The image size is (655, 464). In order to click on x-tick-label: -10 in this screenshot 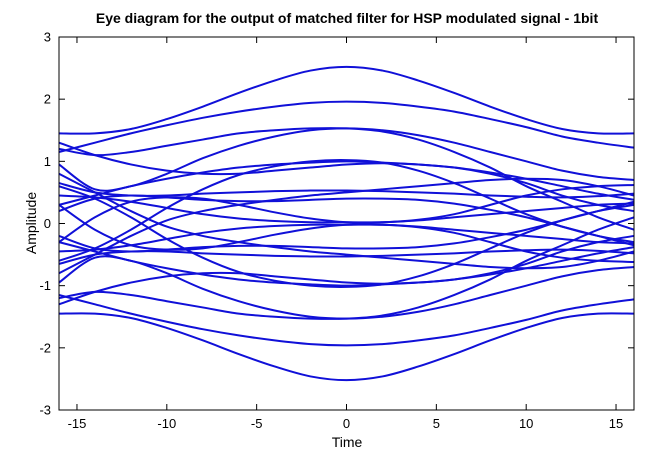, I will do `click(166, 423)`.